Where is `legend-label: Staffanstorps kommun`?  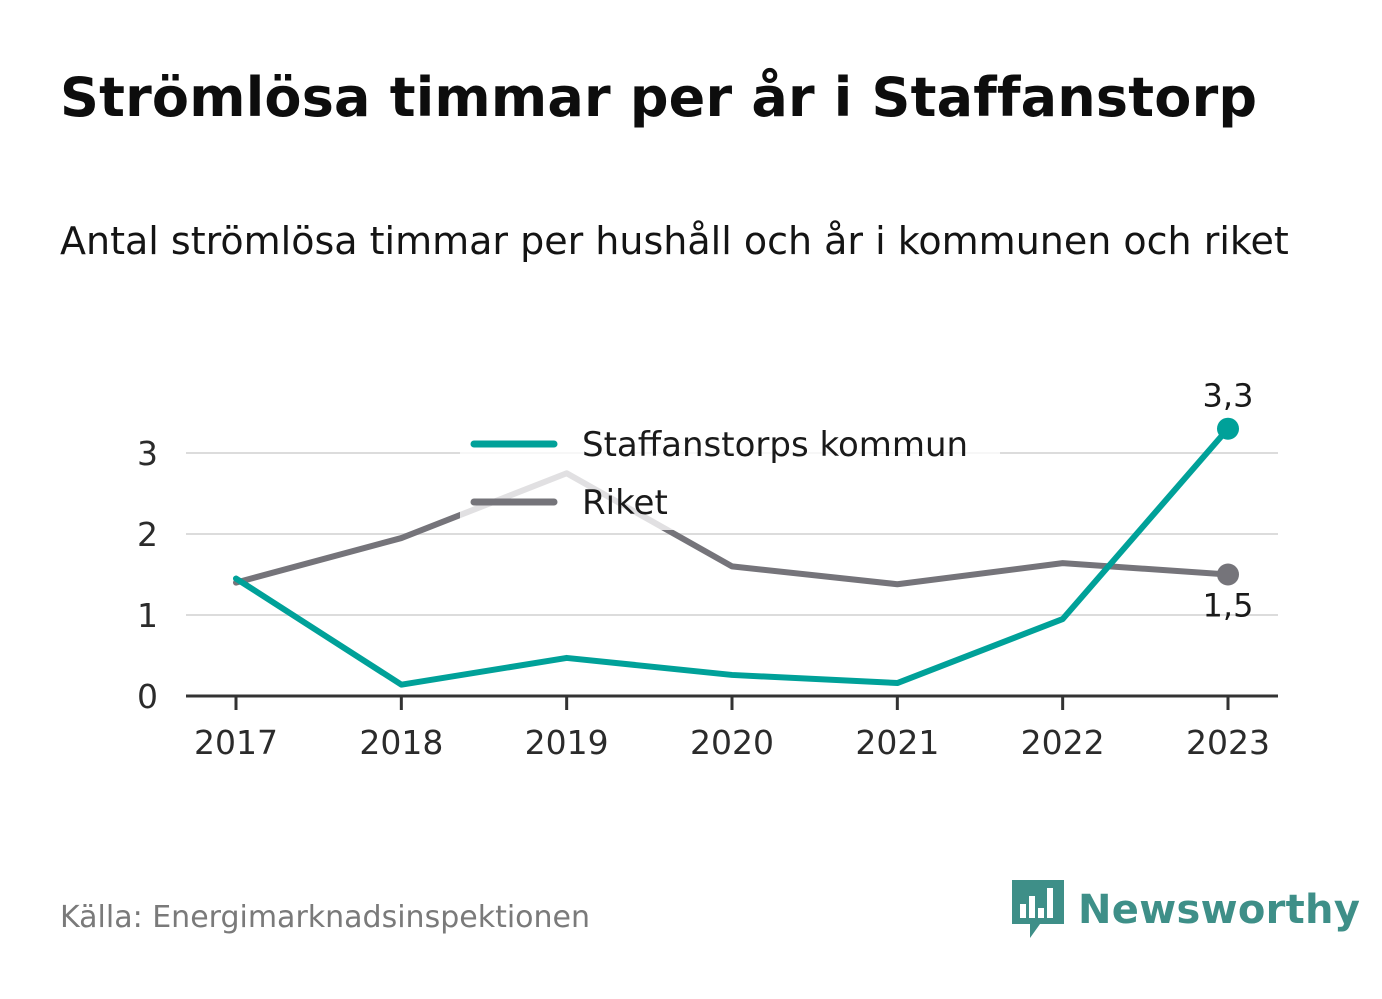
legend-label: Staffanstorps kommun is located at coordinates (775, 445).